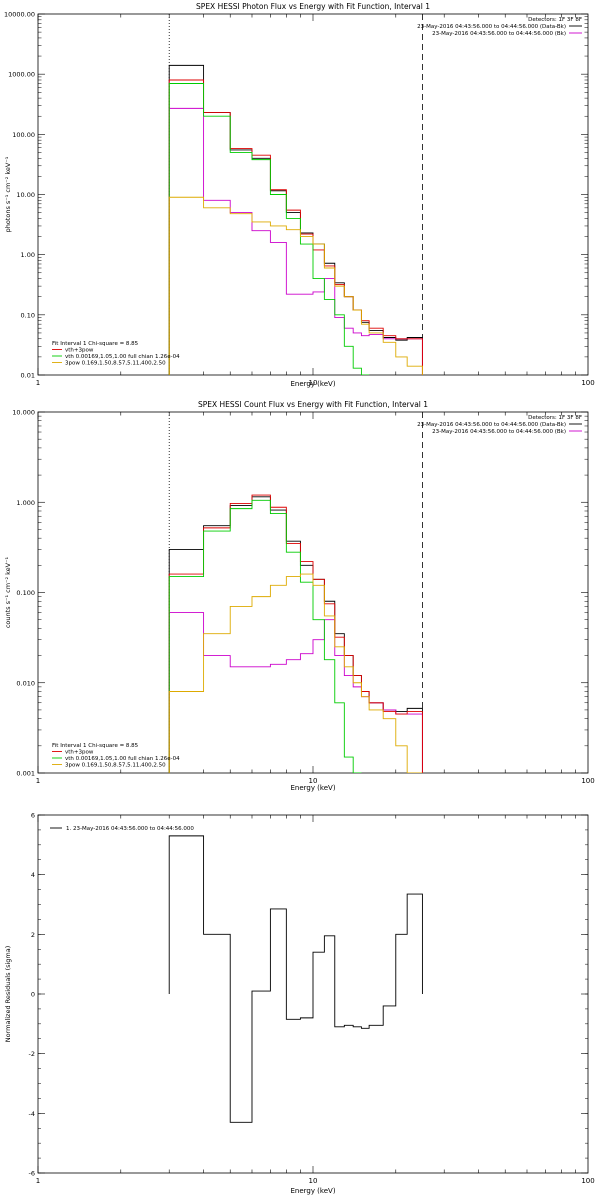 The image size is (600, 1200). I want to click on y-tick-label: 10.00, so click(25, 195).